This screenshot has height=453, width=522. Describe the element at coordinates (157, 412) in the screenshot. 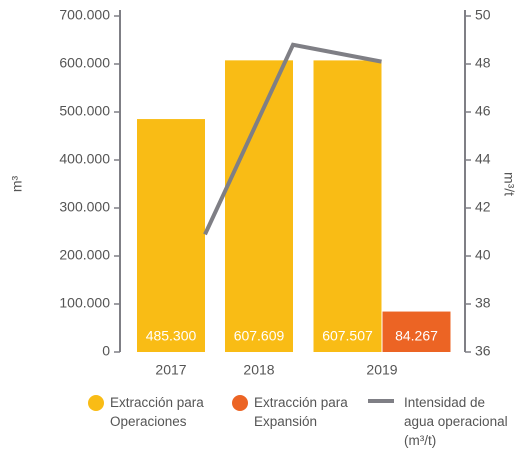

I see `legend-label: Extracción para Operaciones` at that location.